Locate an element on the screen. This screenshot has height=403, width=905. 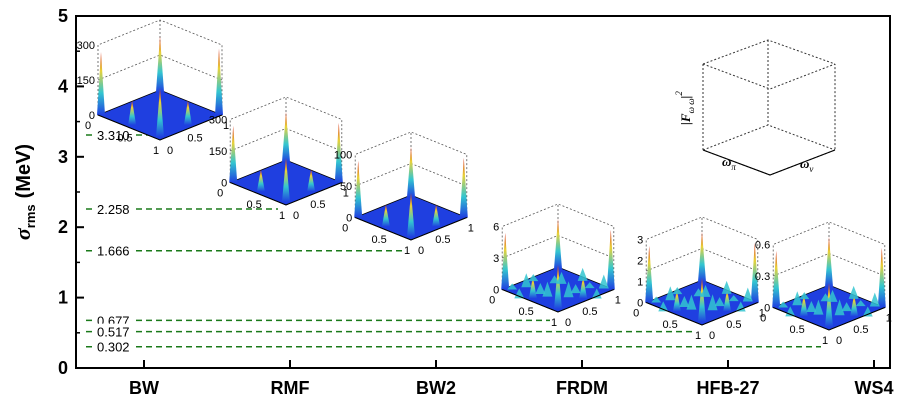
svg-text:σrms(MeV): σrms (MeV) is located at coordinates (24, 192).